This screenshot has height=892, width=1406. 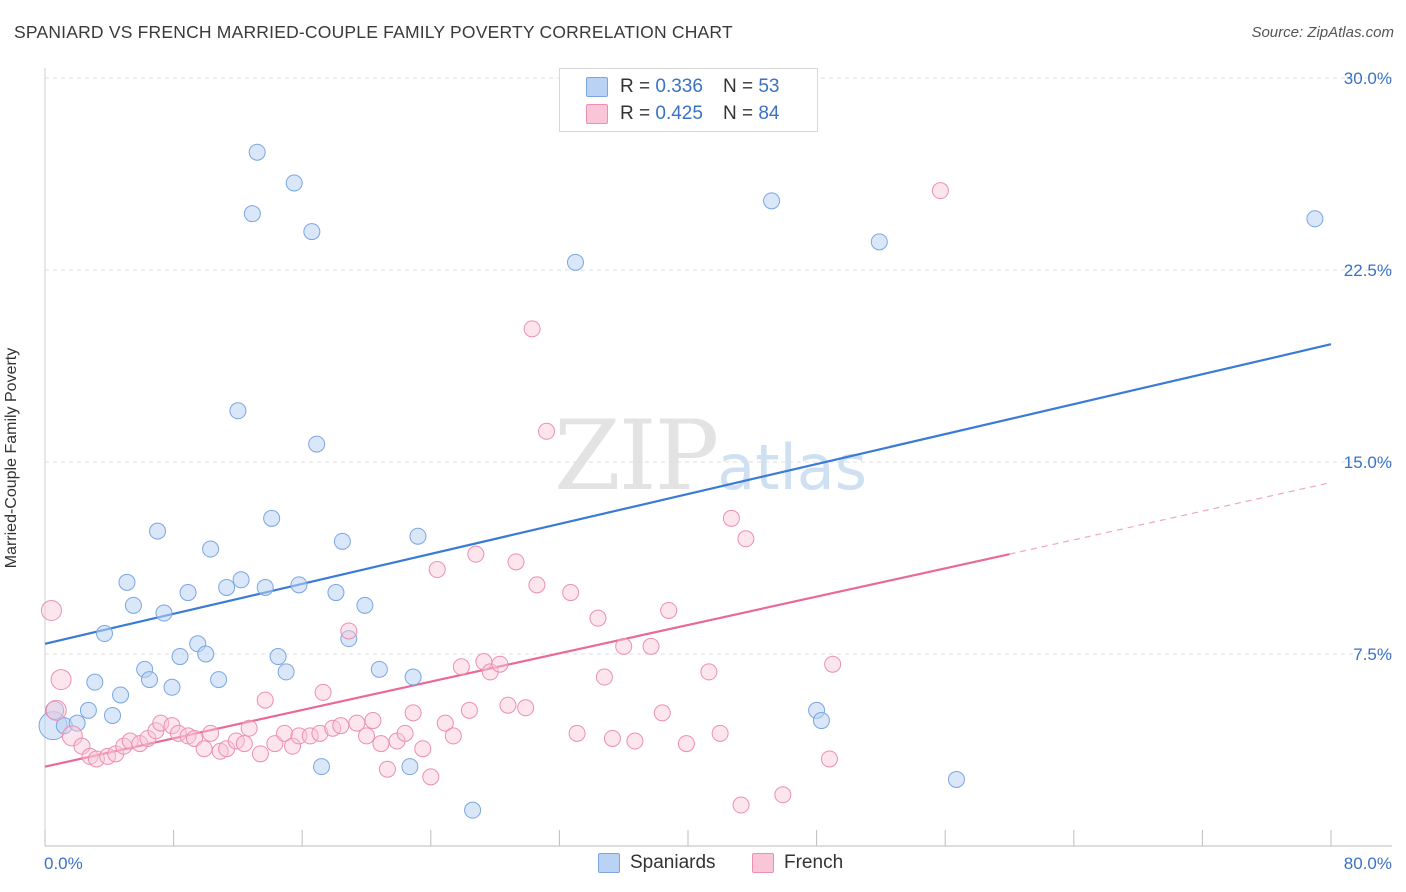 What do you see at coordinates (673, 862) in the screenshot?
I see `legend-label-spaniards: Spaniards` at bounding box center [673, 862].